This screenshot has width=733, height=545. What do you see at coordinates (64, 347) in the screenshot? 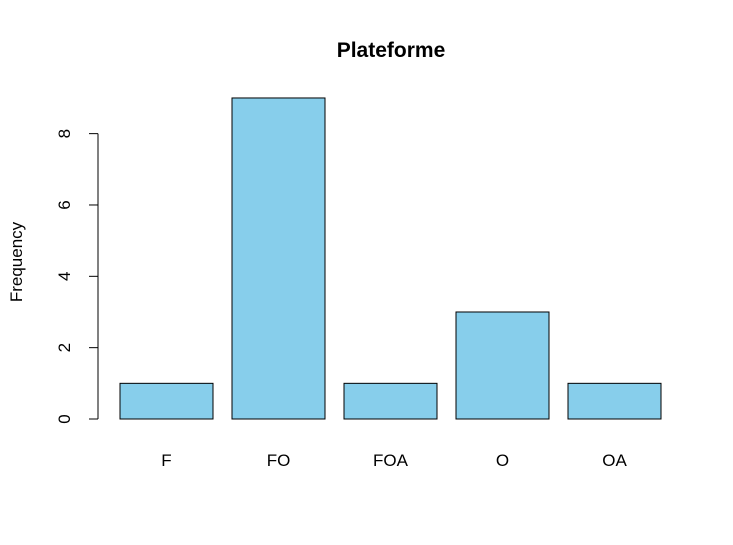
I see `y-tick-label: 2` at bounding box center [64, 347].